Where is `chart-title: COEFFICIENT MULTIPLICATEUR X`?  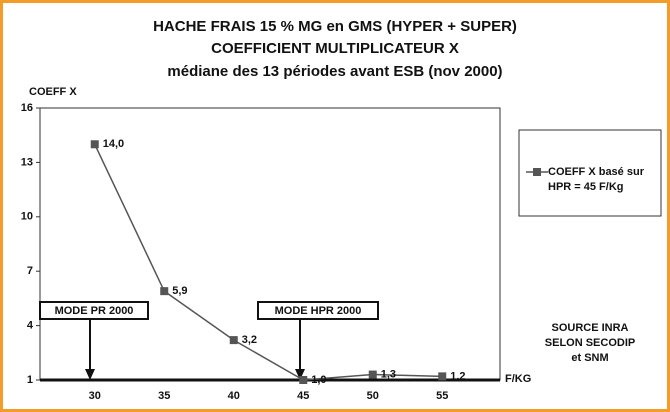
chart-title: COEFFICIENT MULTIPLICATEUR X is located at coordinates (335, 48).